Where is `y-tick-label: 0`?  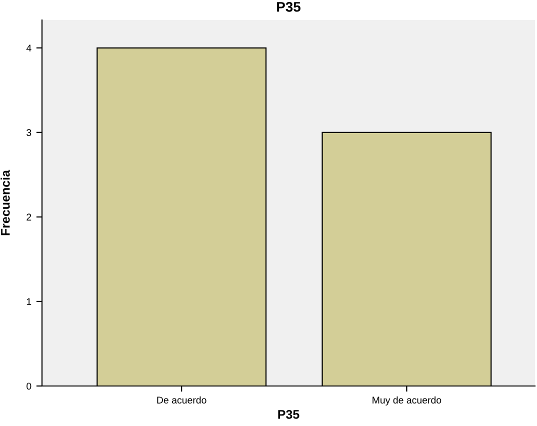 y-tick-label: 0 is located at coordinates (29, 386).